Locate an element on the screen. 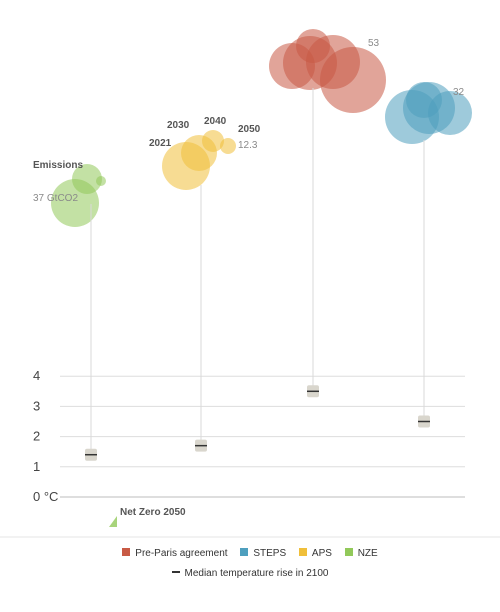  legend-item-median: Median temperature rise in 2100 is located at coordinates (250, 574).